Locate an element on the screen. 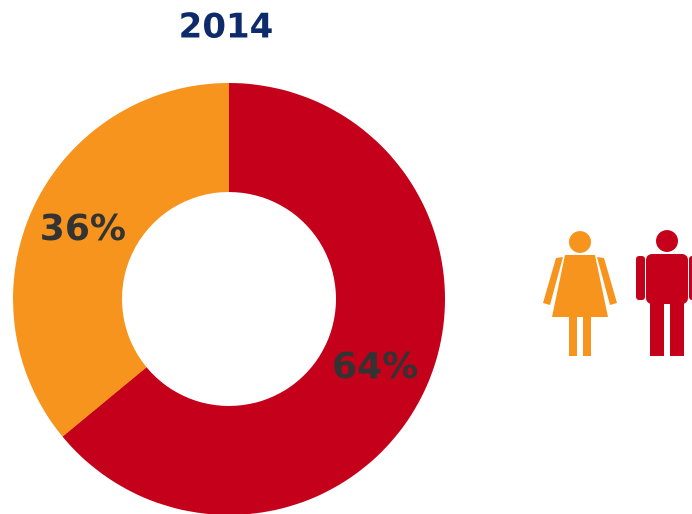 The height and width of the screenshot is (514, 692). chart-title: 2014 is located at coordinates (226, 27).